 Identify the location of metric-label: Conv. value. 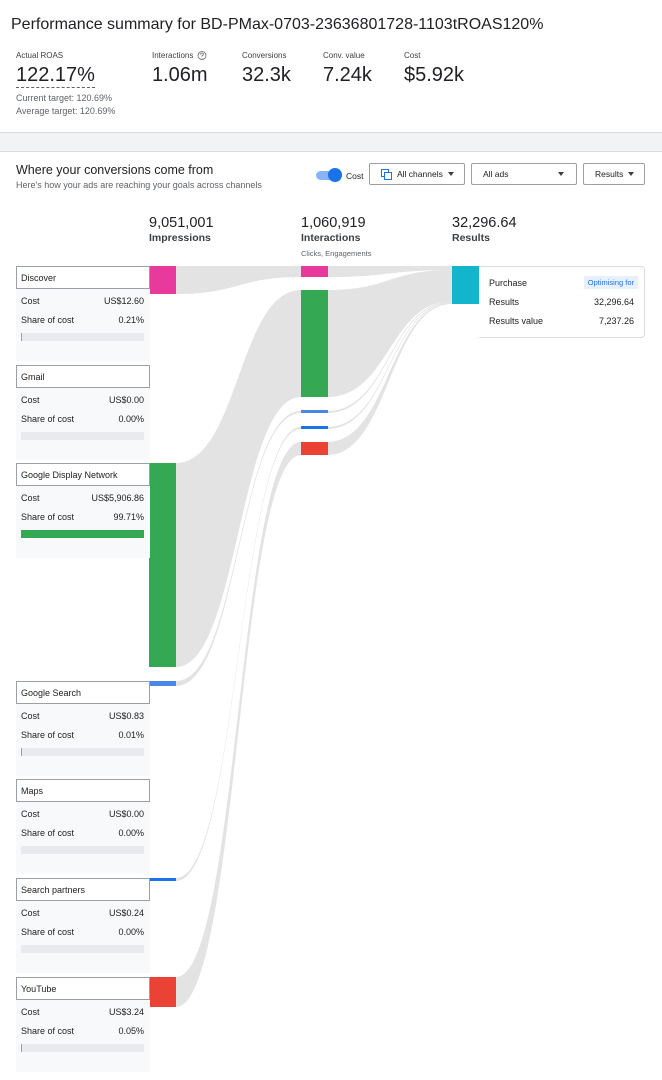
(344, 55).